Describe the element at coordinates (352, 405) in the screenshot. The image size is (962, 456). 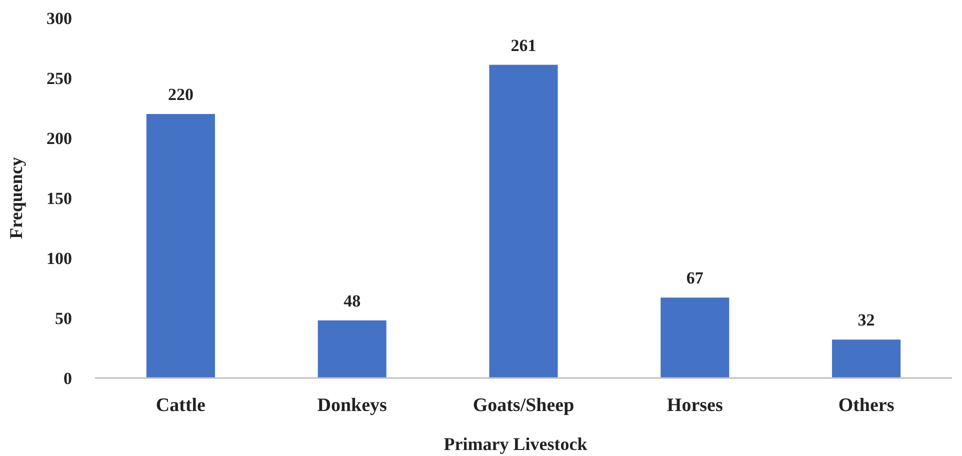
I see `x-tick-label: Donkeys` at that location.